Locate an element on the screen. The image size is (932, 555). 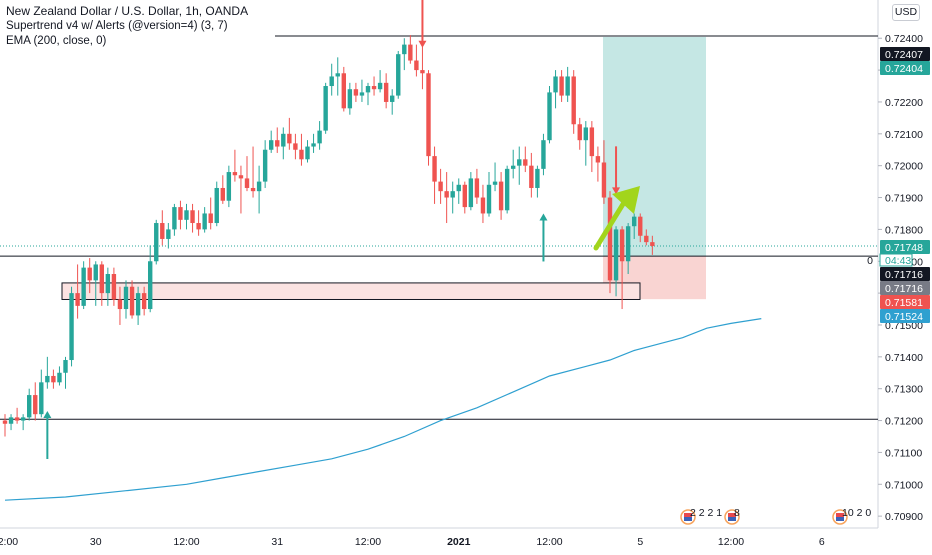
price-tick-label: 0.72000 is located at coordinates (904, 167).